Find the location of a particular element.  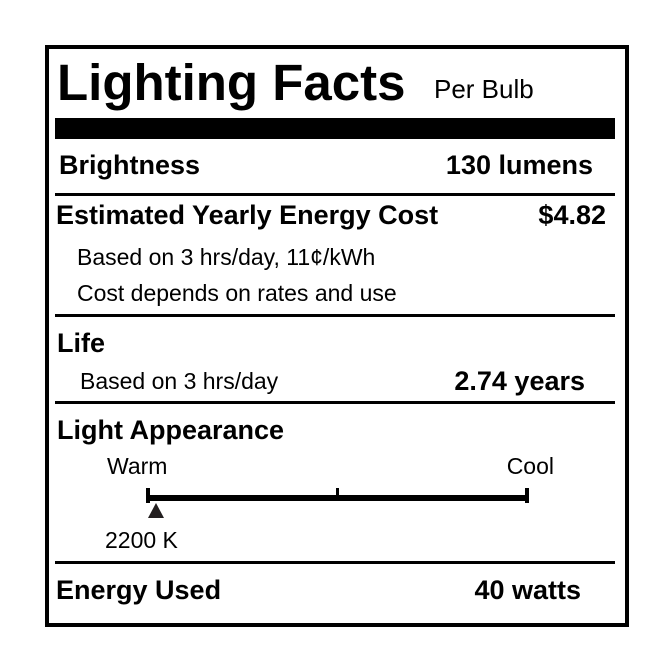

color-temperature-value: 2200 K is located at coordinates (141, 540).